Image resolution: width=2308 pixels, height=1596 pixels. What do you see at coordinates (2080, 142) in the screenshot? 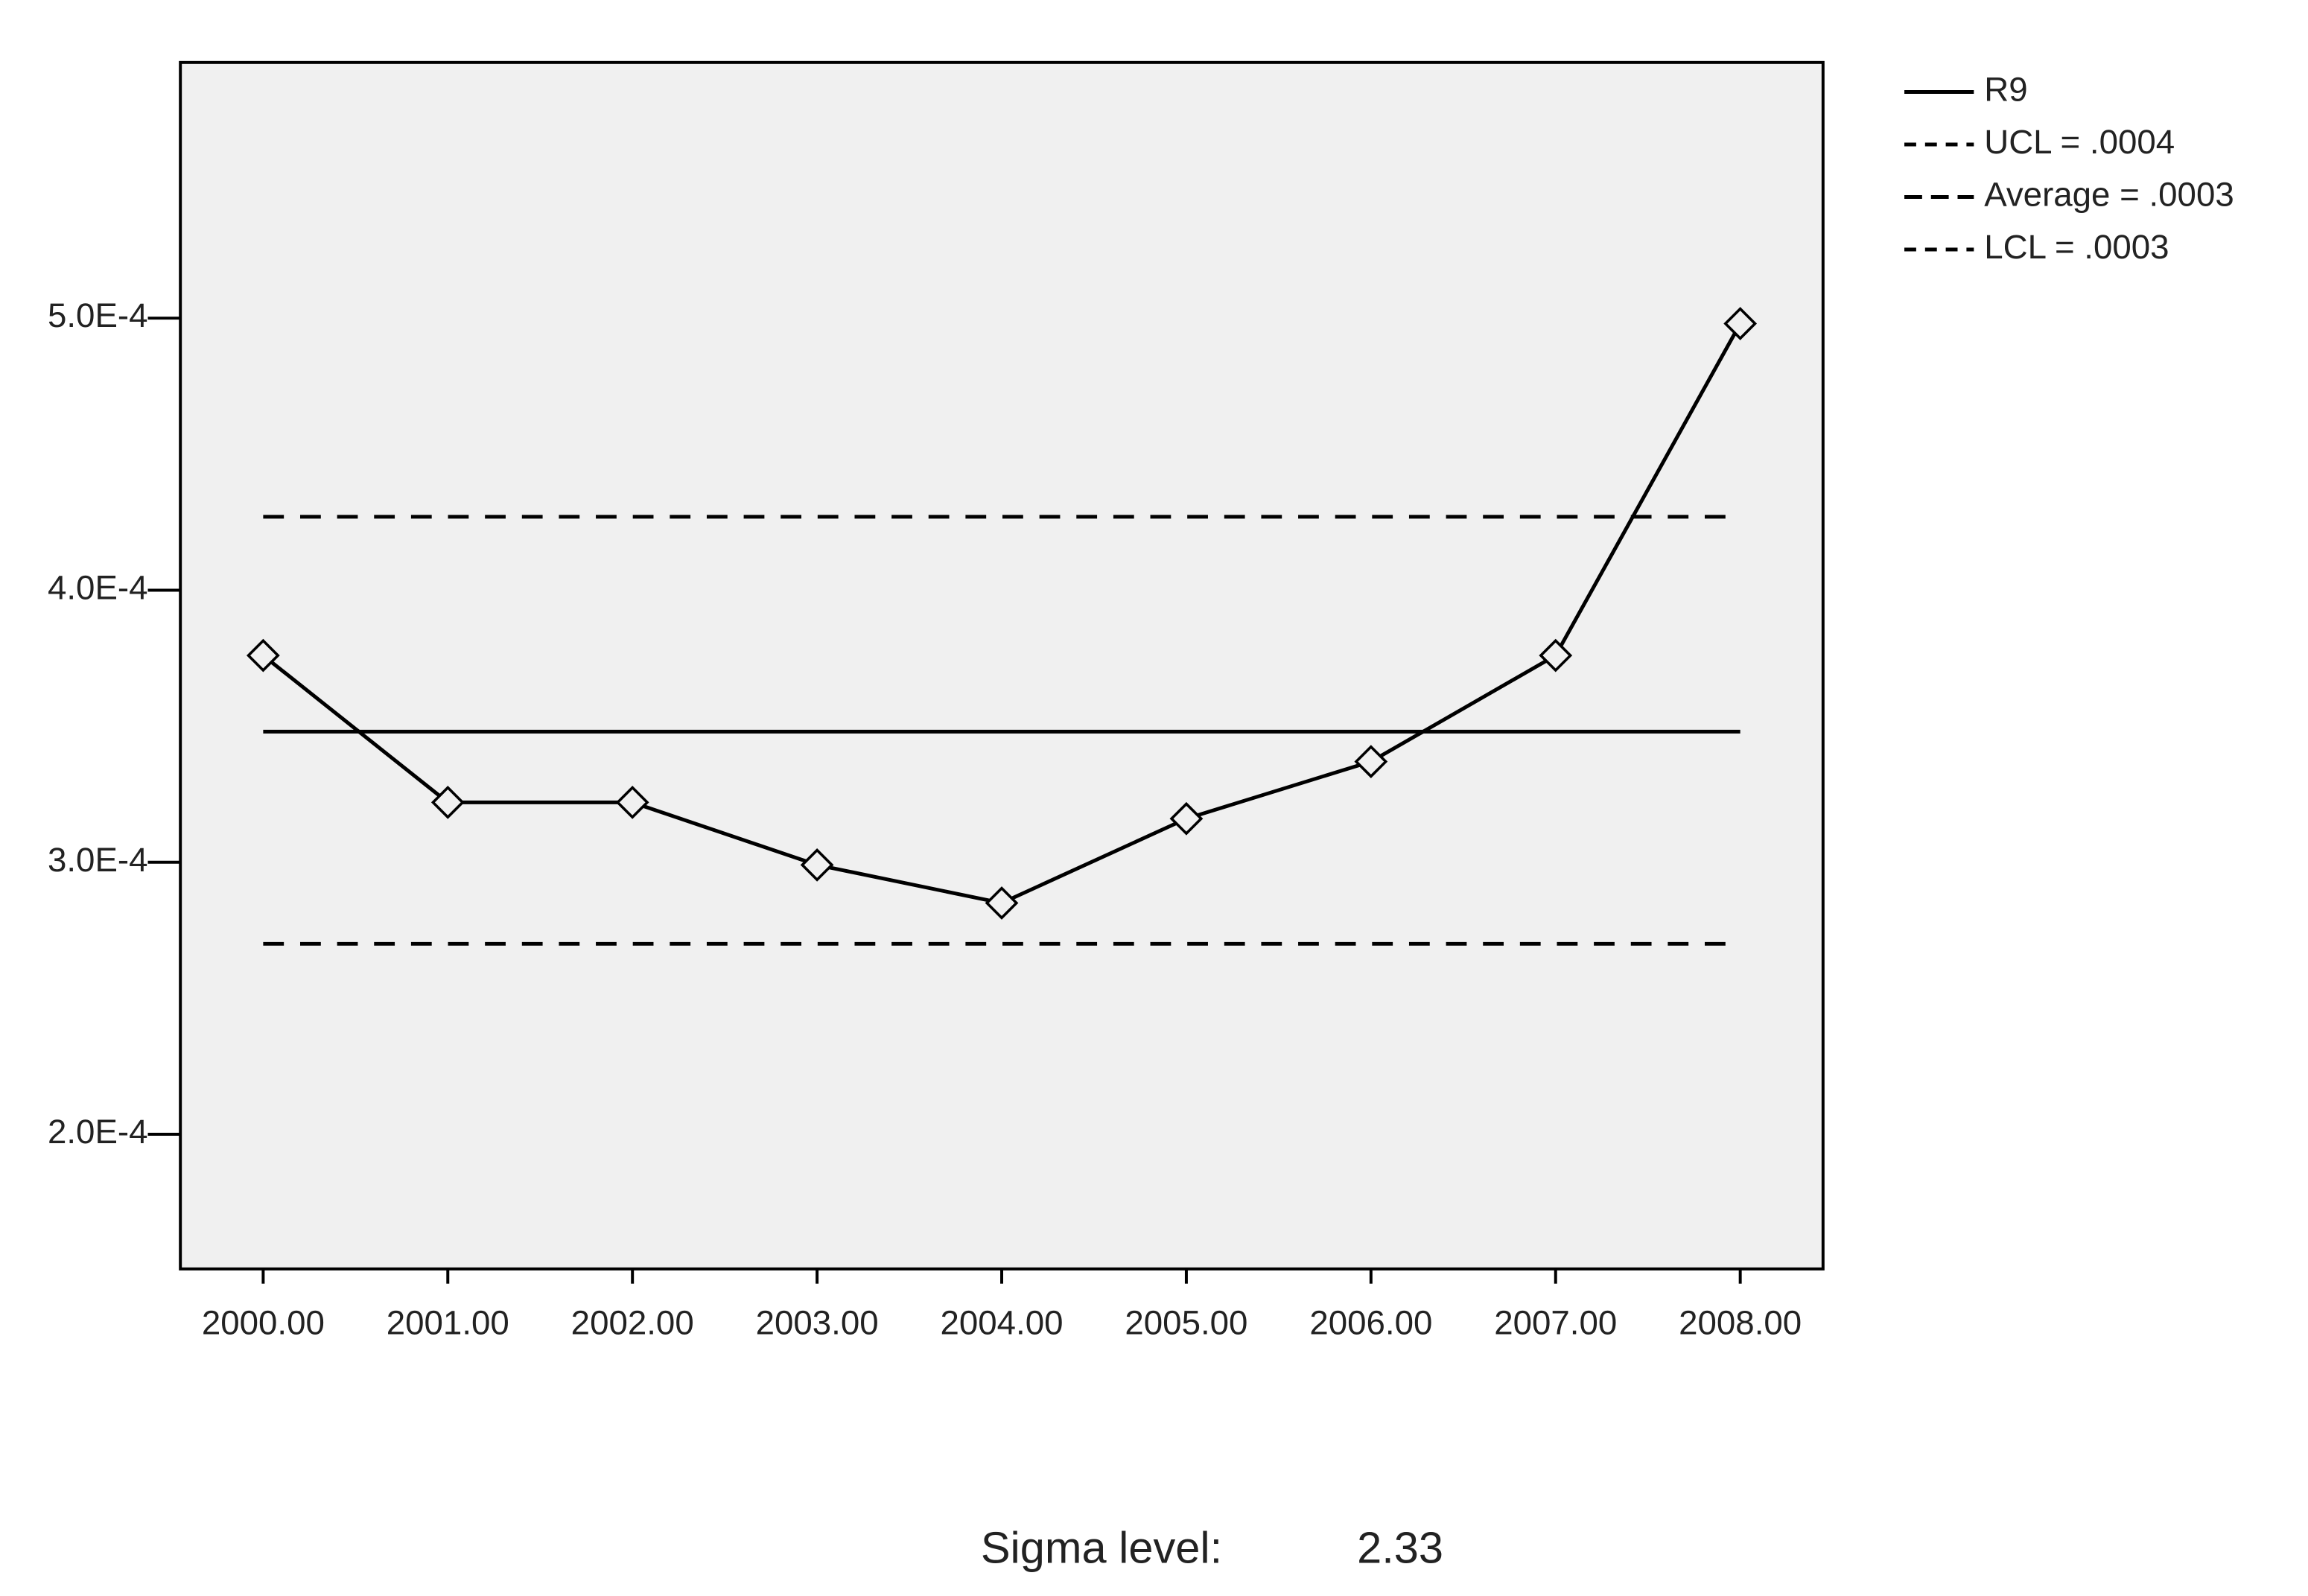
I see `legend-label: UCL = .0004` at bounding box center [2080, 142].